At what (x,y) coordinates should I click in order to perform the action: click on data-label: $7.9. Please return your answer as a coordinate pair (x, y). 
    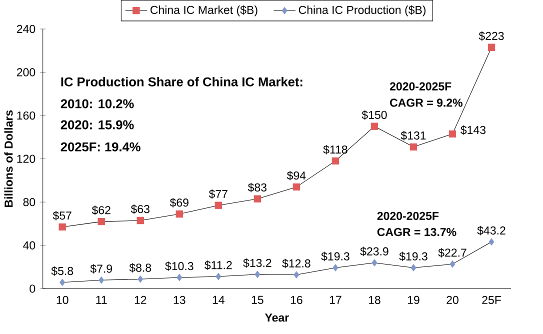
    Looking at the image, I should click on (101, 269).